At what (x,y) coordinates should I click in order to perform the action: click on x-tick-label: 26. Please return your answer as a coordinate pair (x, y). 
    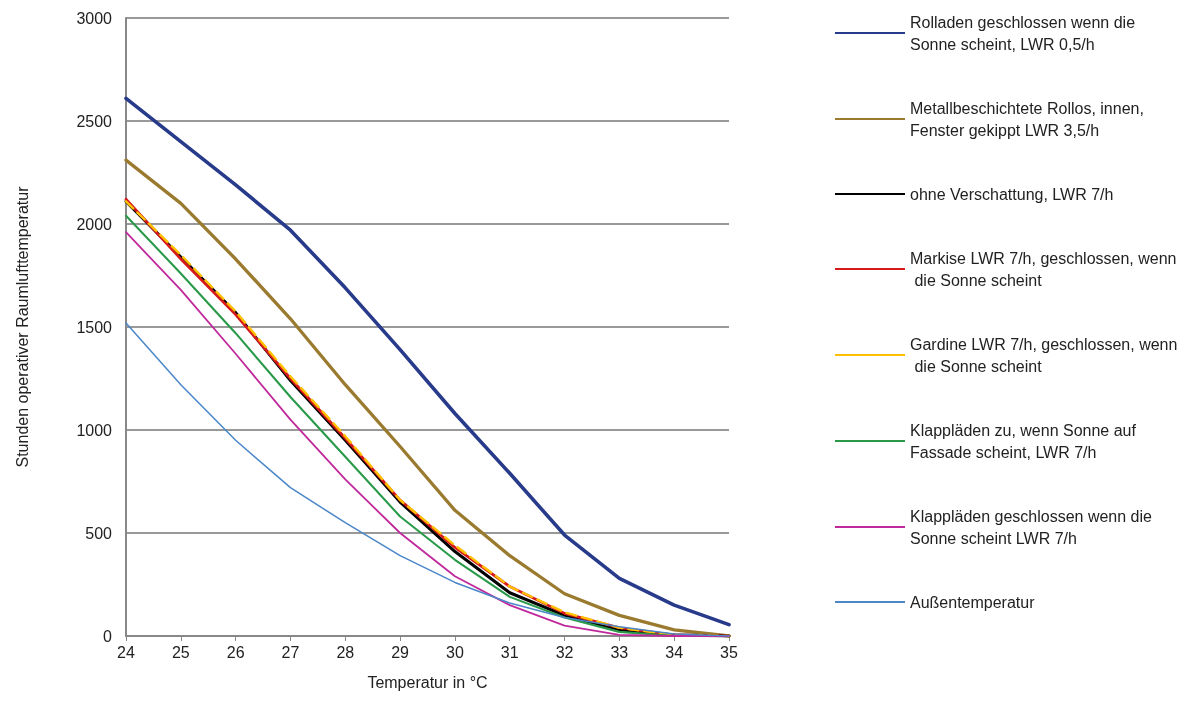
    Looking at the image, I should click on (235, 652).